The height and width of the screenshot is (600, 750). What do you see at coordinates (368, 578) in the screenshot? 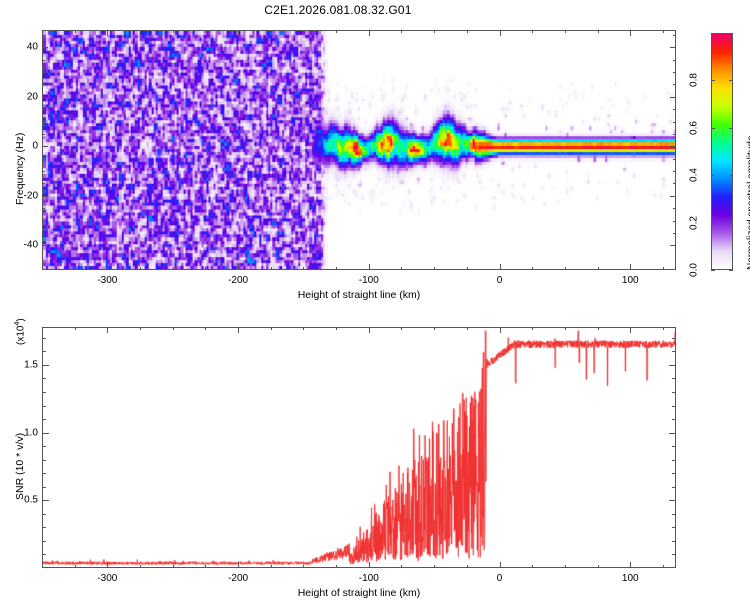
I see `snr-x-tick-label: -100` at bounding box center [368, 578].